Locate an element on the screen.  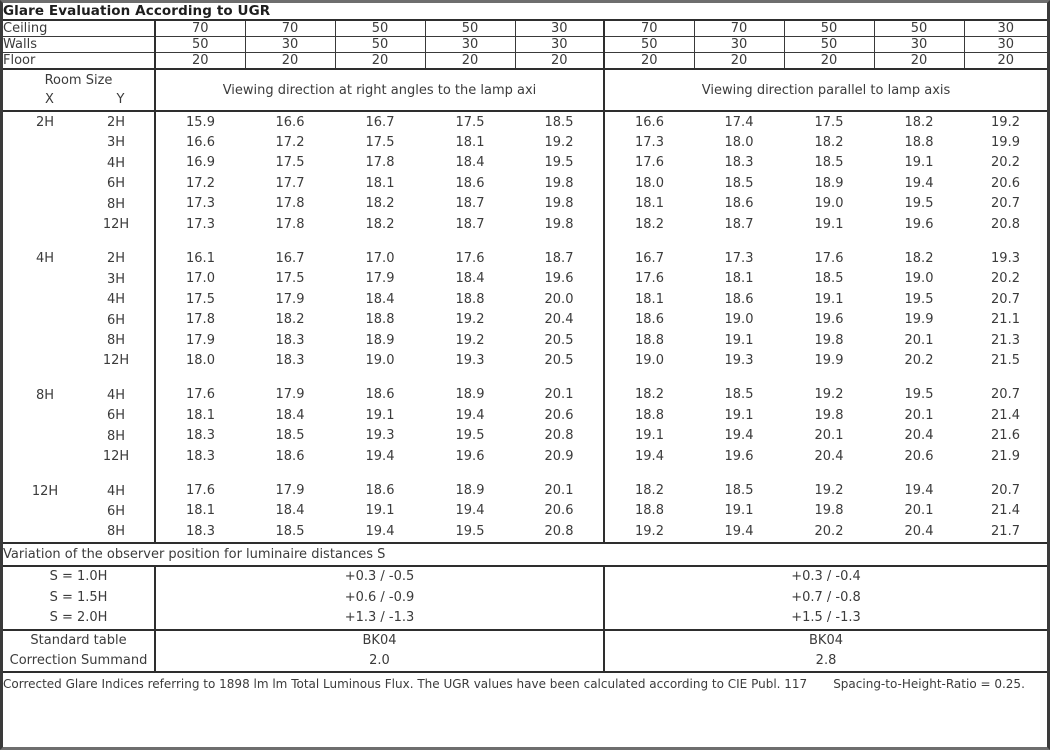
ugr-value: 17.6 is located at coordinates (200, 490).